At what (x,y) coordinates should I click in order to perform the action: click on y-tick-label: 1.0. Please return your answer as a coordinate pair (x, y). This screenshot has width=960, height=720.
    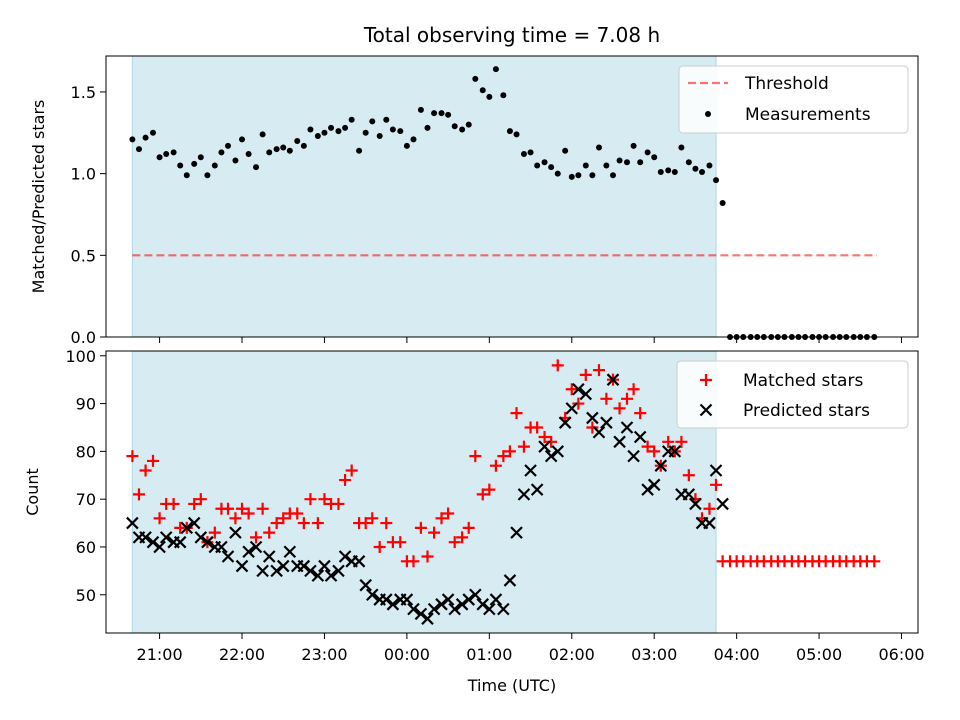
    Looking at the image, I should click on (83, 174).